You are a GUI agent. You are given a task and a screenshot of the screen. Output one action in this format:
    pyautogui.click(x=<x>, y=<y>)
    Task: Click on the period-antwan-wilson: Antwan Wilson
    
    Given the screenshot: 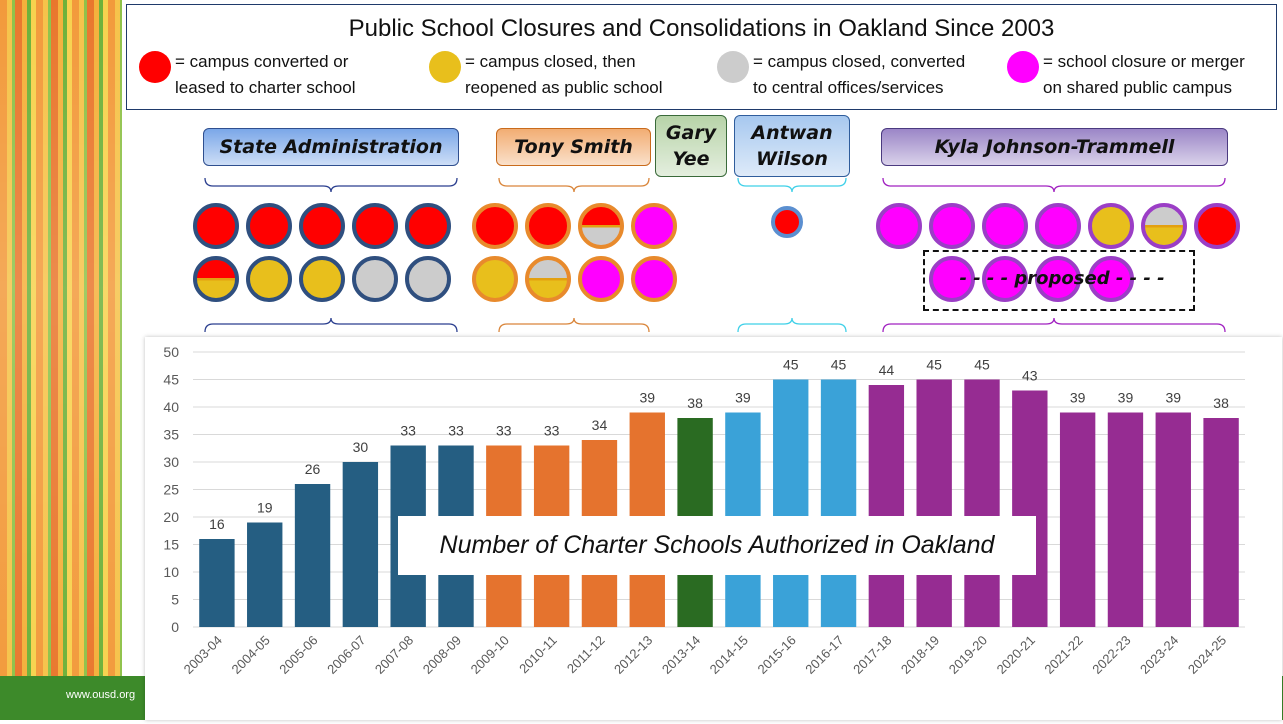 What is the action you would take?
    pyautogui.click(x=792, y=146)
    